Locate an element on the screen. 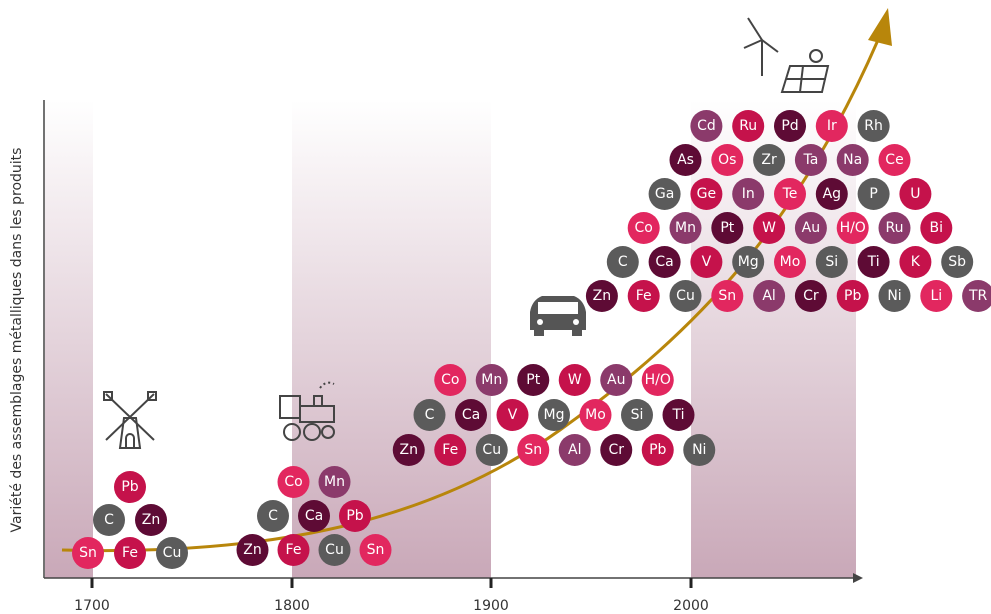 The height and width of the screenshot is (614, 991). era-band is located at coordinates (69, 339).